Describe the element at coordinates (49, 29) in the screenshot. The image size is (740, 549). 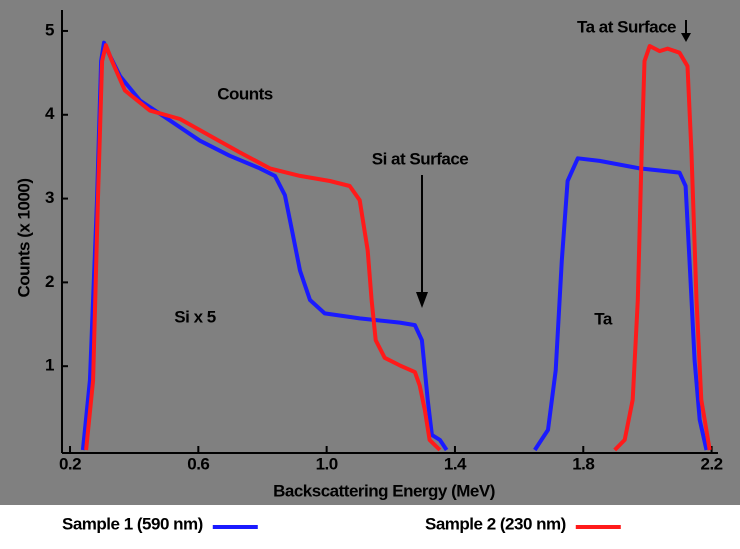
I see `y-tick-label: 5` at that location.